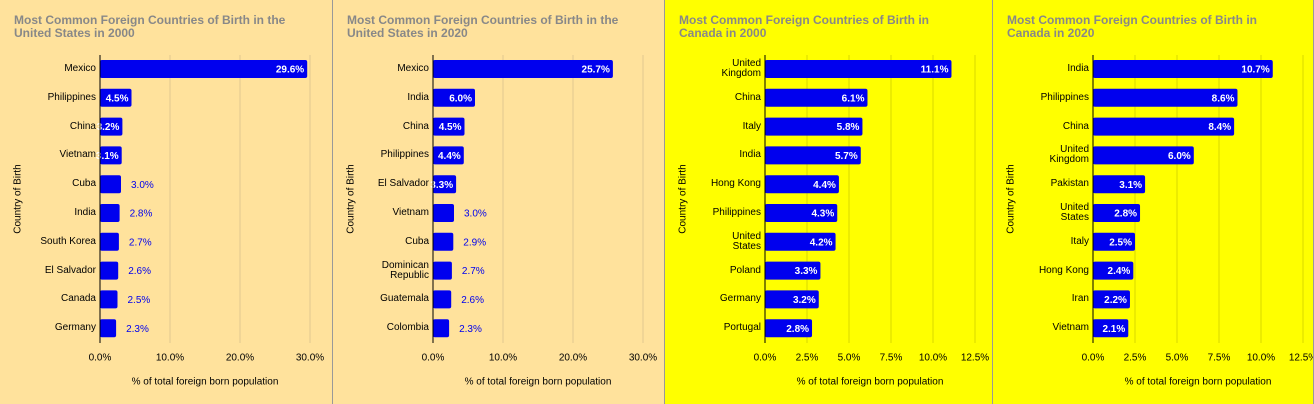  Describe the element at coordinates (807, 358) in the screenshot. I see `x-tick-label: 2.5%` at that location.